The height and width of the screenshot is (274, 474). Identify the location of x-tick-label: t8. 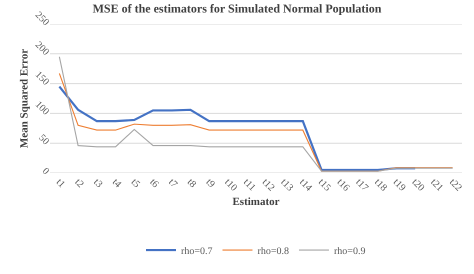
(191, 183).